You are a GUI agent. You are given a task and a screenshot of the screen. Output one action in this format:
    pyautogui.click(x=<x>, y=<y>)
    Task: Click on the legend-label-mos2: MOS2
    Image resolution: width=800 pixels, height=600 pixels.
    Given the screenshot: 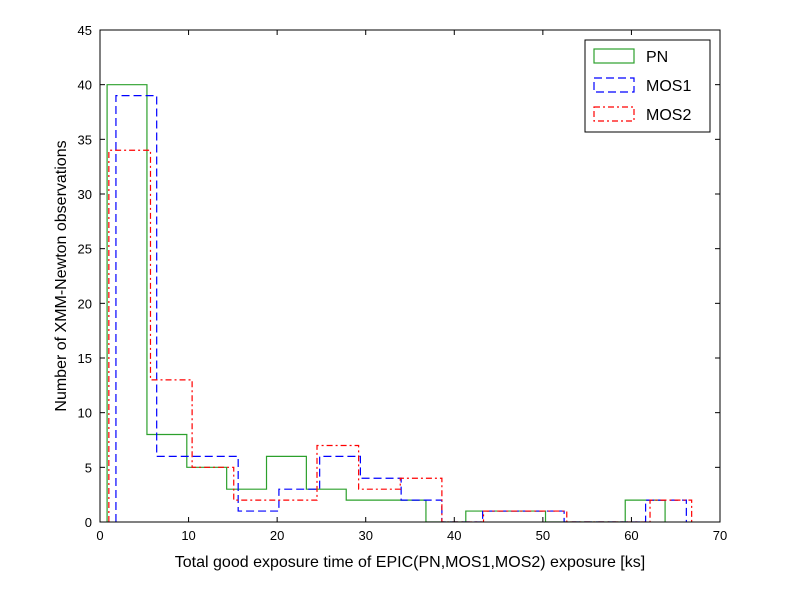 What is the action you would take?
    pyautogui.click(x=668, y=115)
    